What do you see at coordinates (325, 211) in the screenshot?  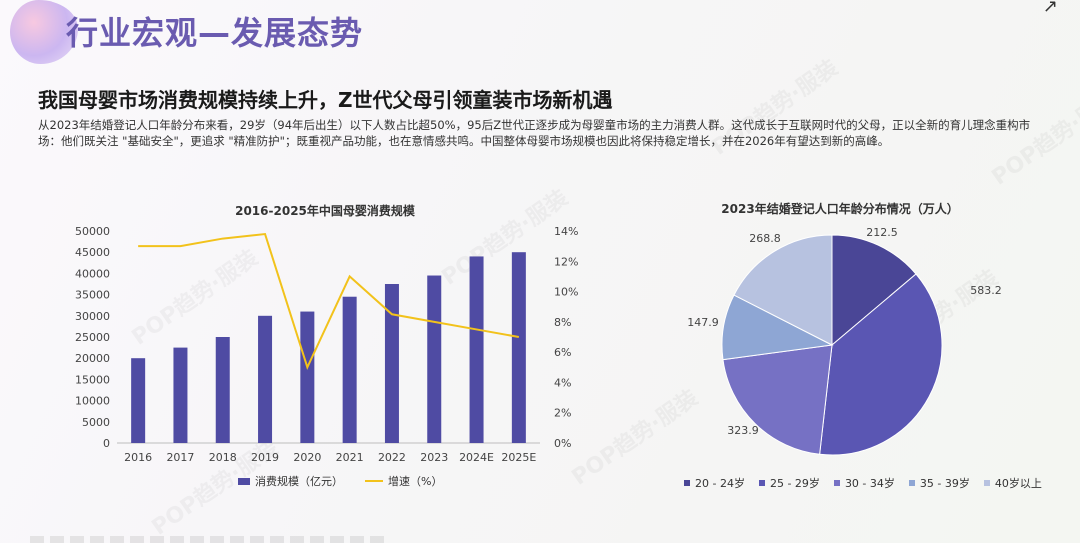 I see `bar-chart-title: 2016-2025年中国母婴消费规模` at bounding box center [325, 211].